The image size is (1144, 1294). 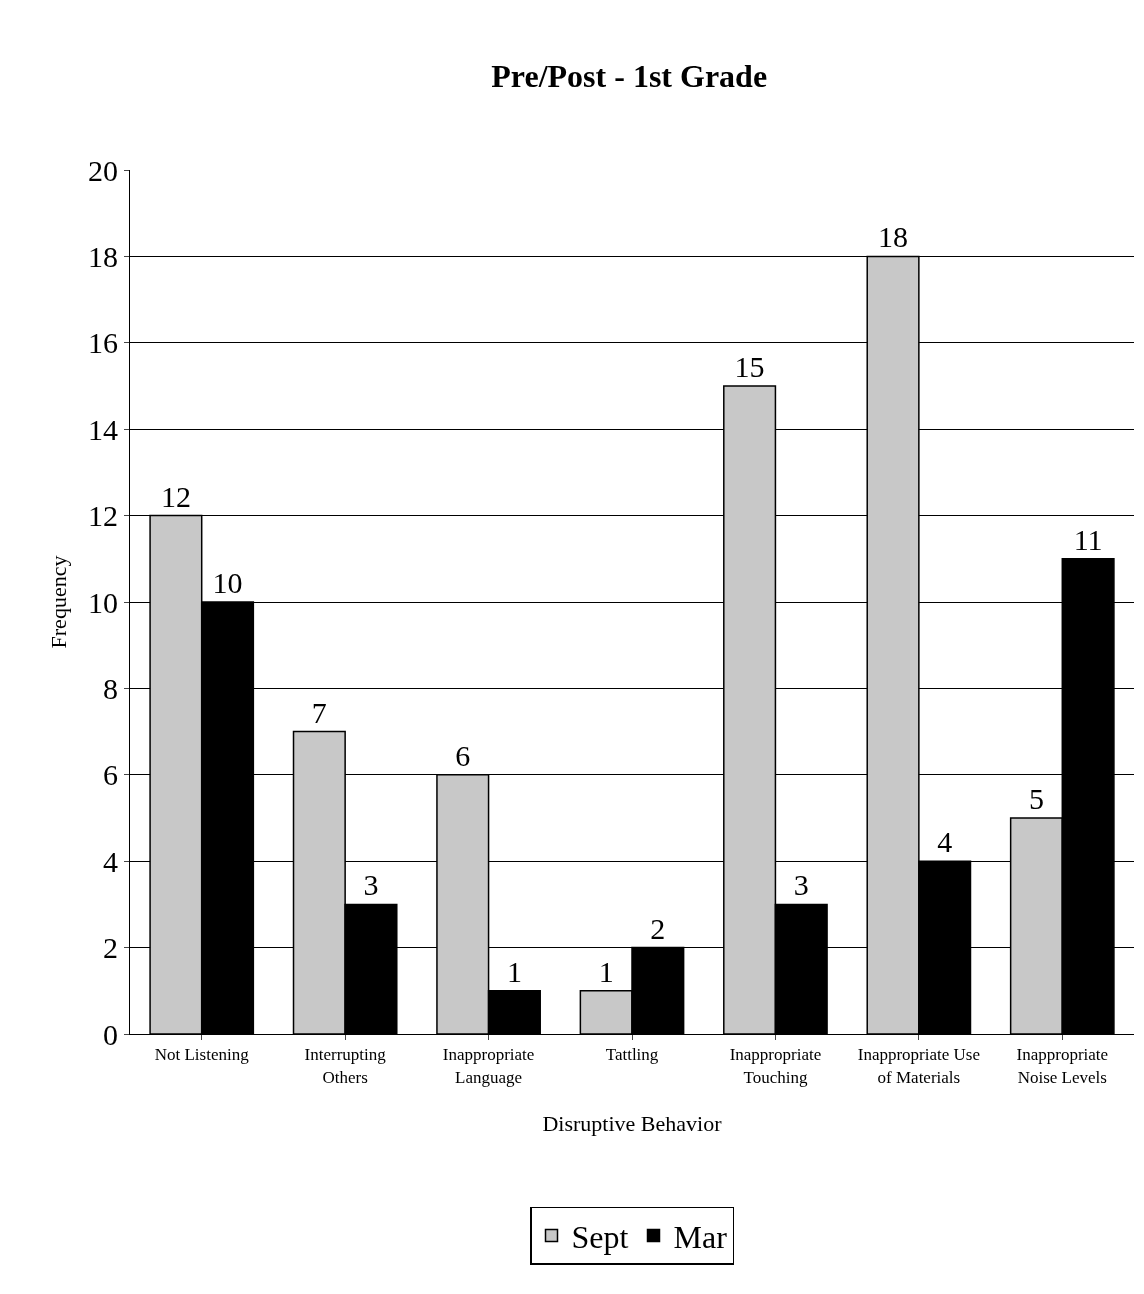 I want to click on y-tick-label: 0, so click(x=110, y=1034).